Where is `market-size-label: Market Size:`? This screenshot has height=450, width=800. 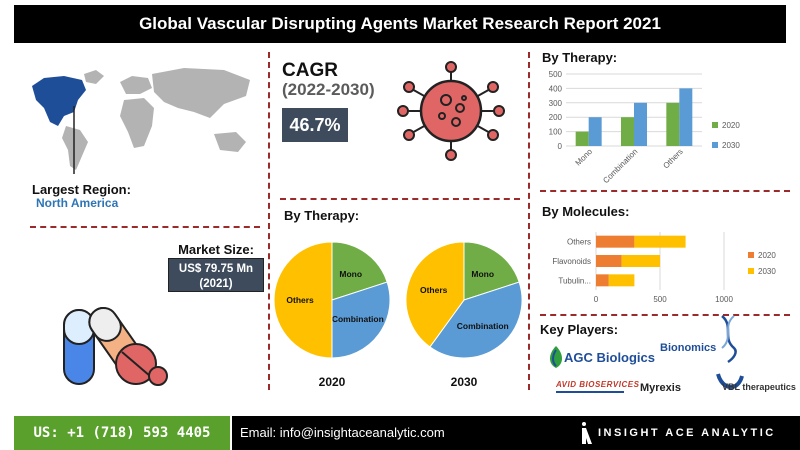 market-size-label: Market Size: is located at coordinates (216, 249).